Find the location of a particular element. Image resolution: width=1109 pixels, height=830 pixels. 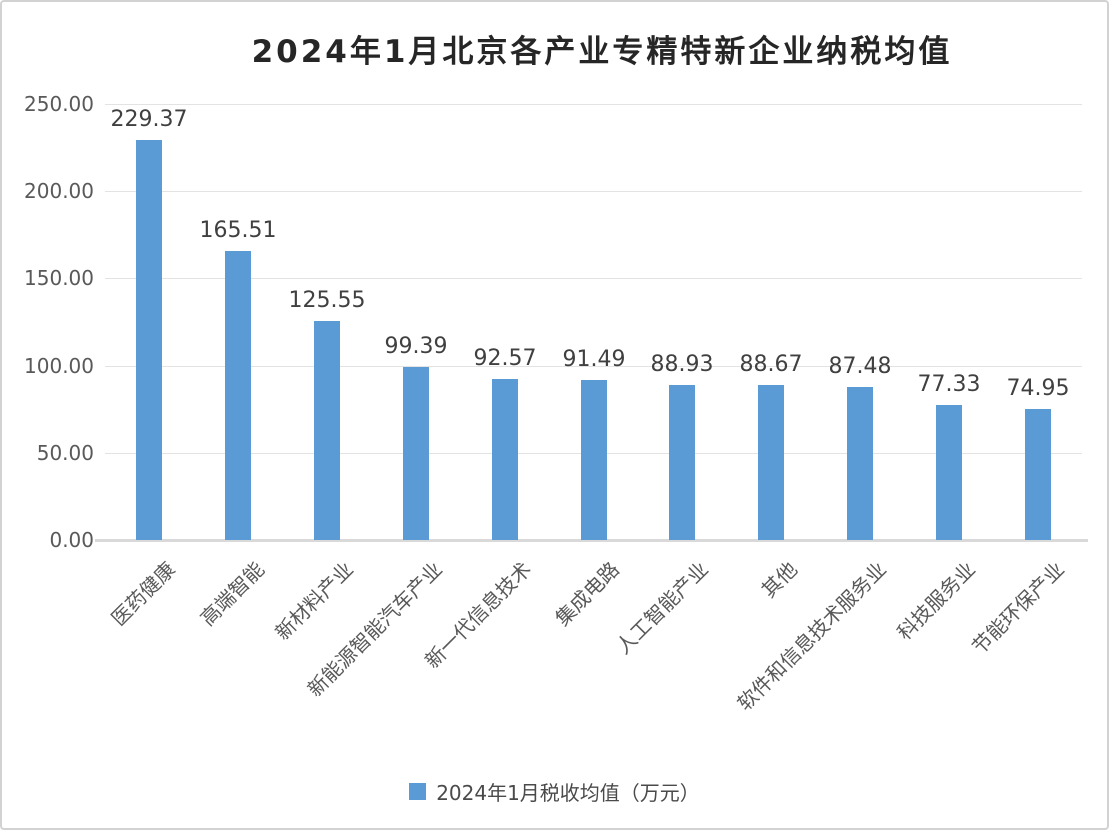

bar-value-label: 88.93 is located at coordinates (682, 364).